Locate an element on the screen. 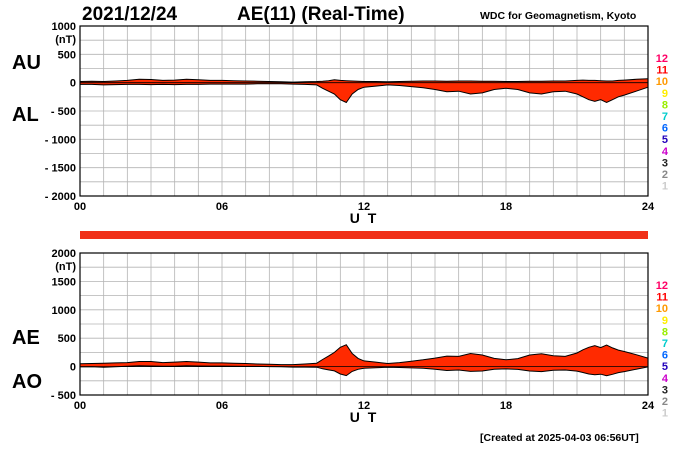  series-ao-line is located at coordinates (364, 371).